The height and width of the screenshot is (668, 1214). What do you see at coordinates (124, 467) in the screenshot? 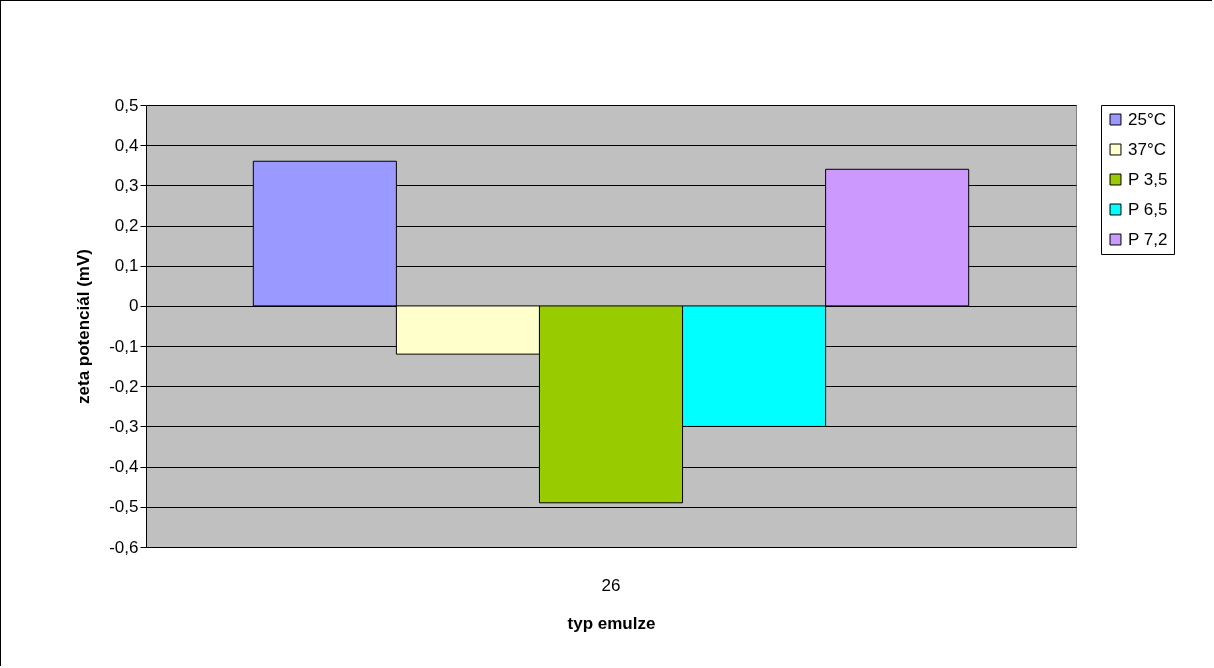
I see `y-tick-label: -0,4` at bounding box center [124, 467].